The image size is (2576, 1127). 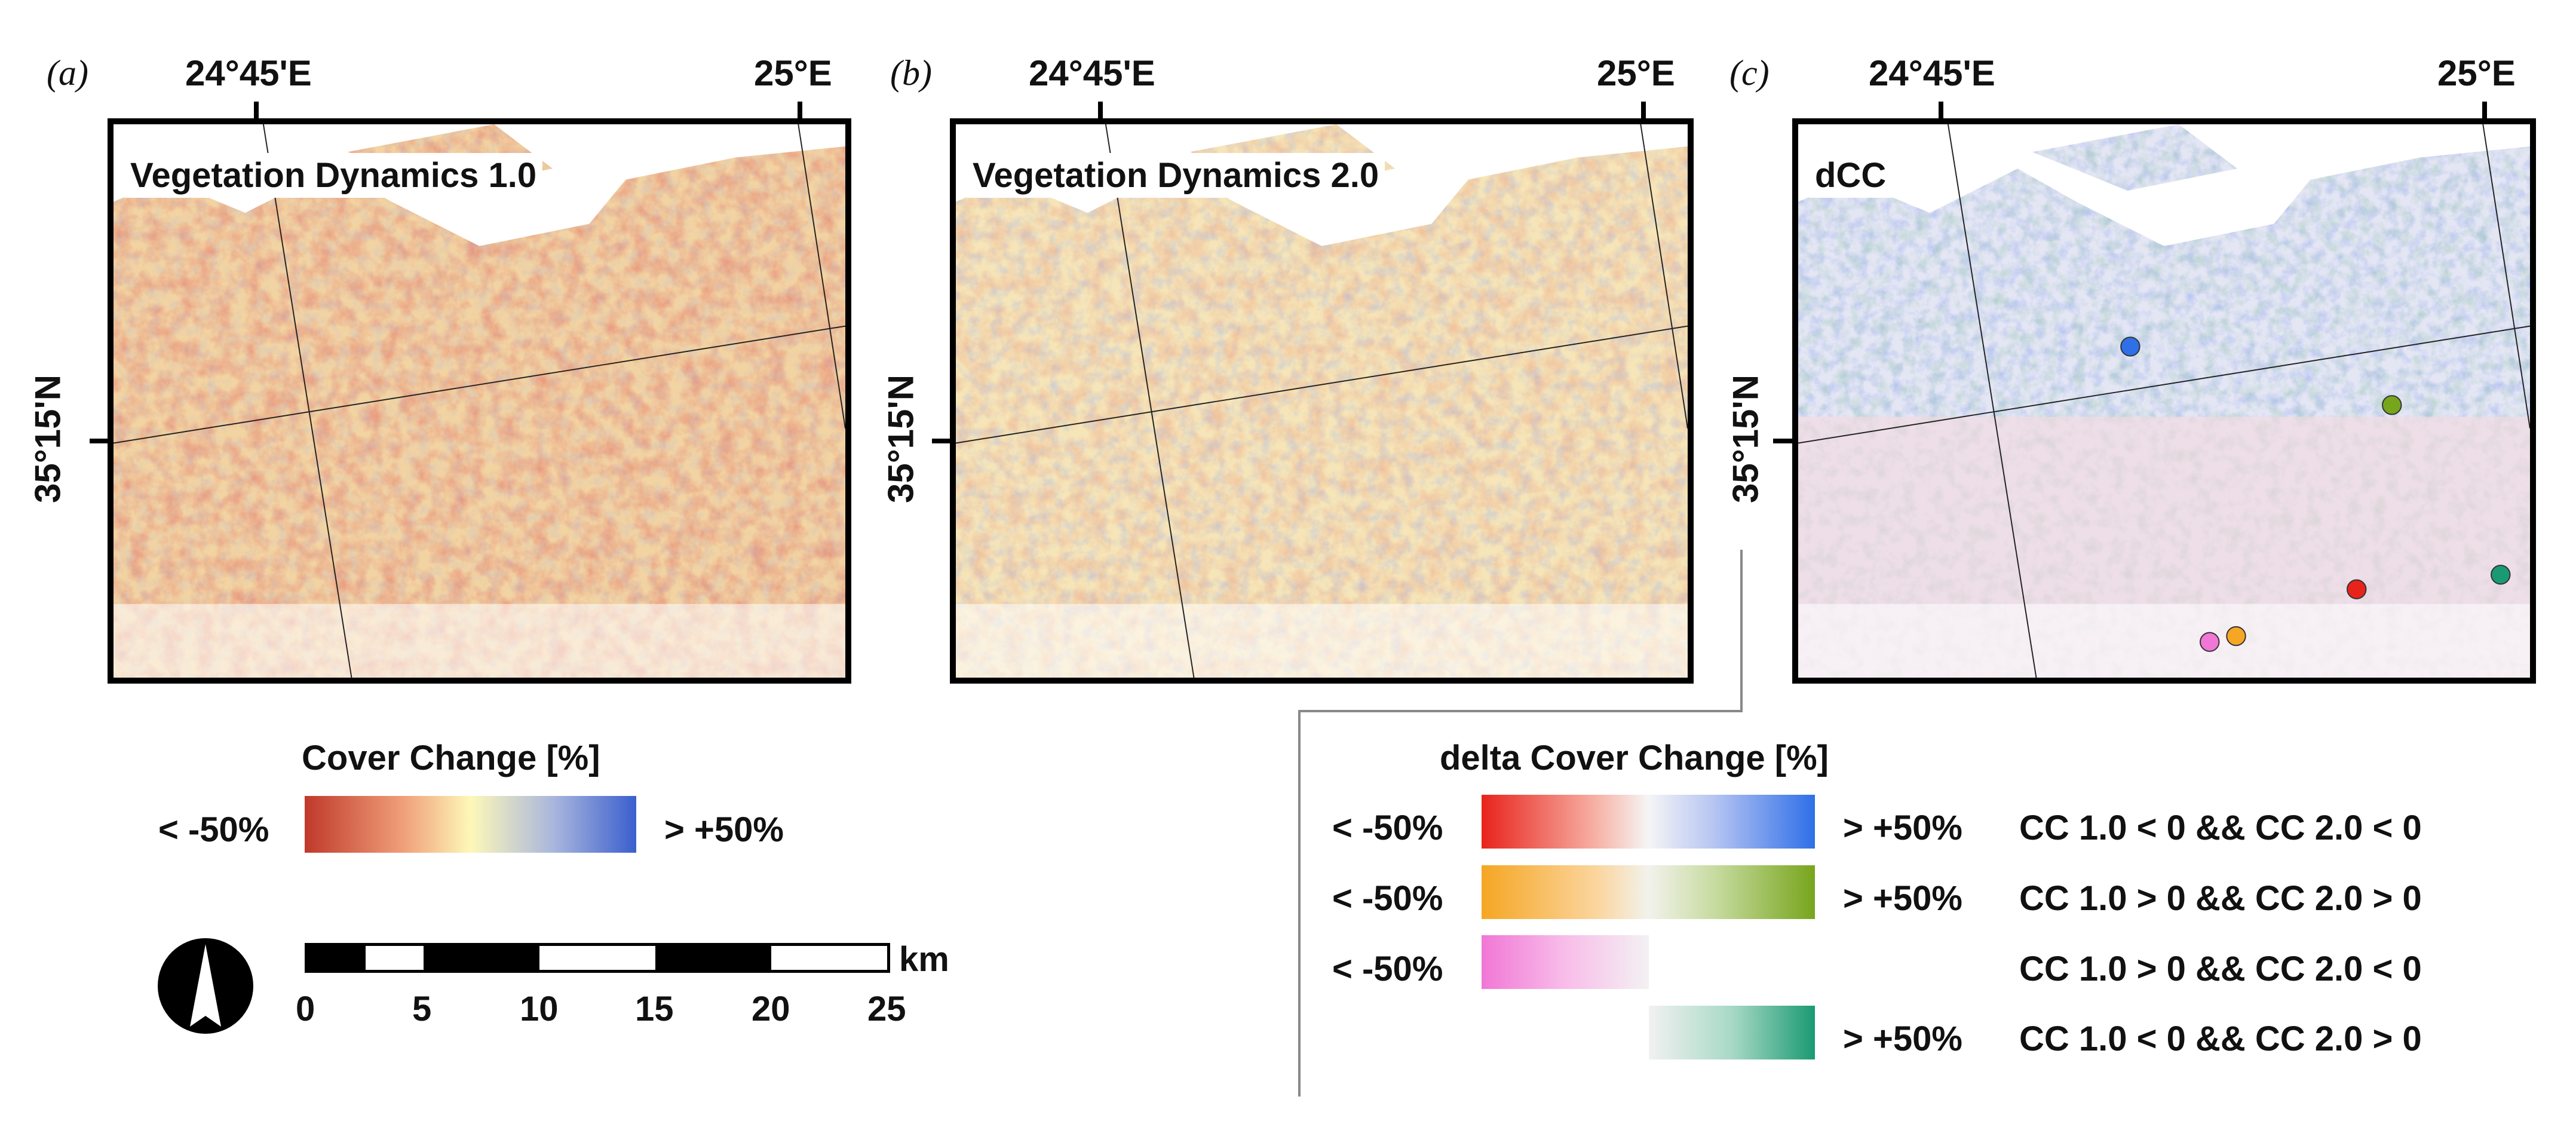 I want to click on dcc-colorbar-red-blue, so click(x=1648, y=822).